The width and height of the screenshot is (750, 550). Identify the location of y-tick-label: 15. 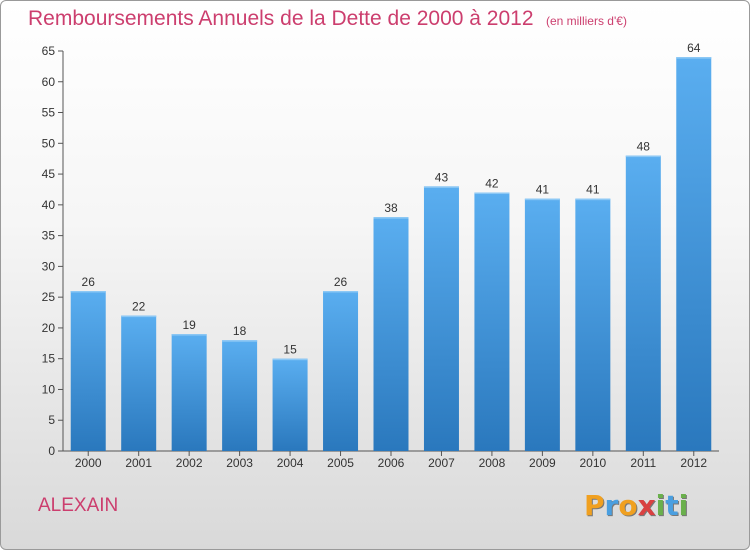
(49, 359).